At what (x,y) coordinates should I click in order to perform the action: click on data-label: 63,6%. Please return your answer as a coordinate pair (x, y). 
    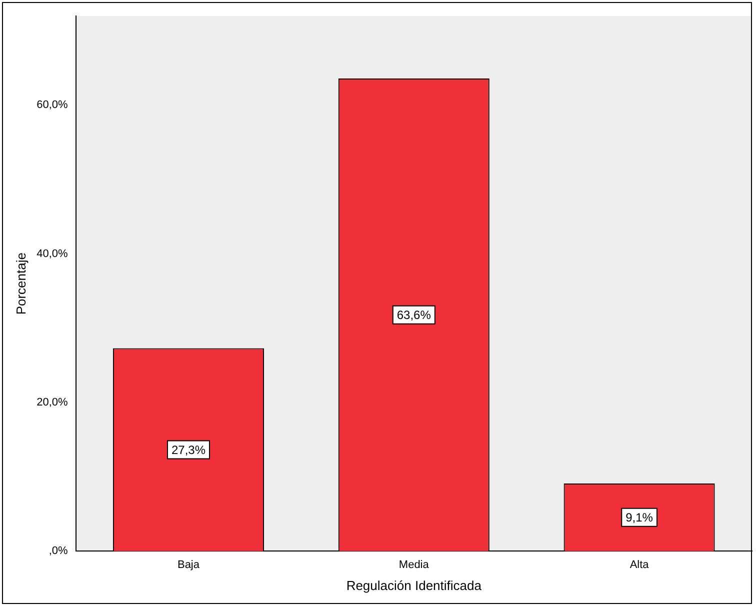
    Looking at the image, I should click on (414, 315).